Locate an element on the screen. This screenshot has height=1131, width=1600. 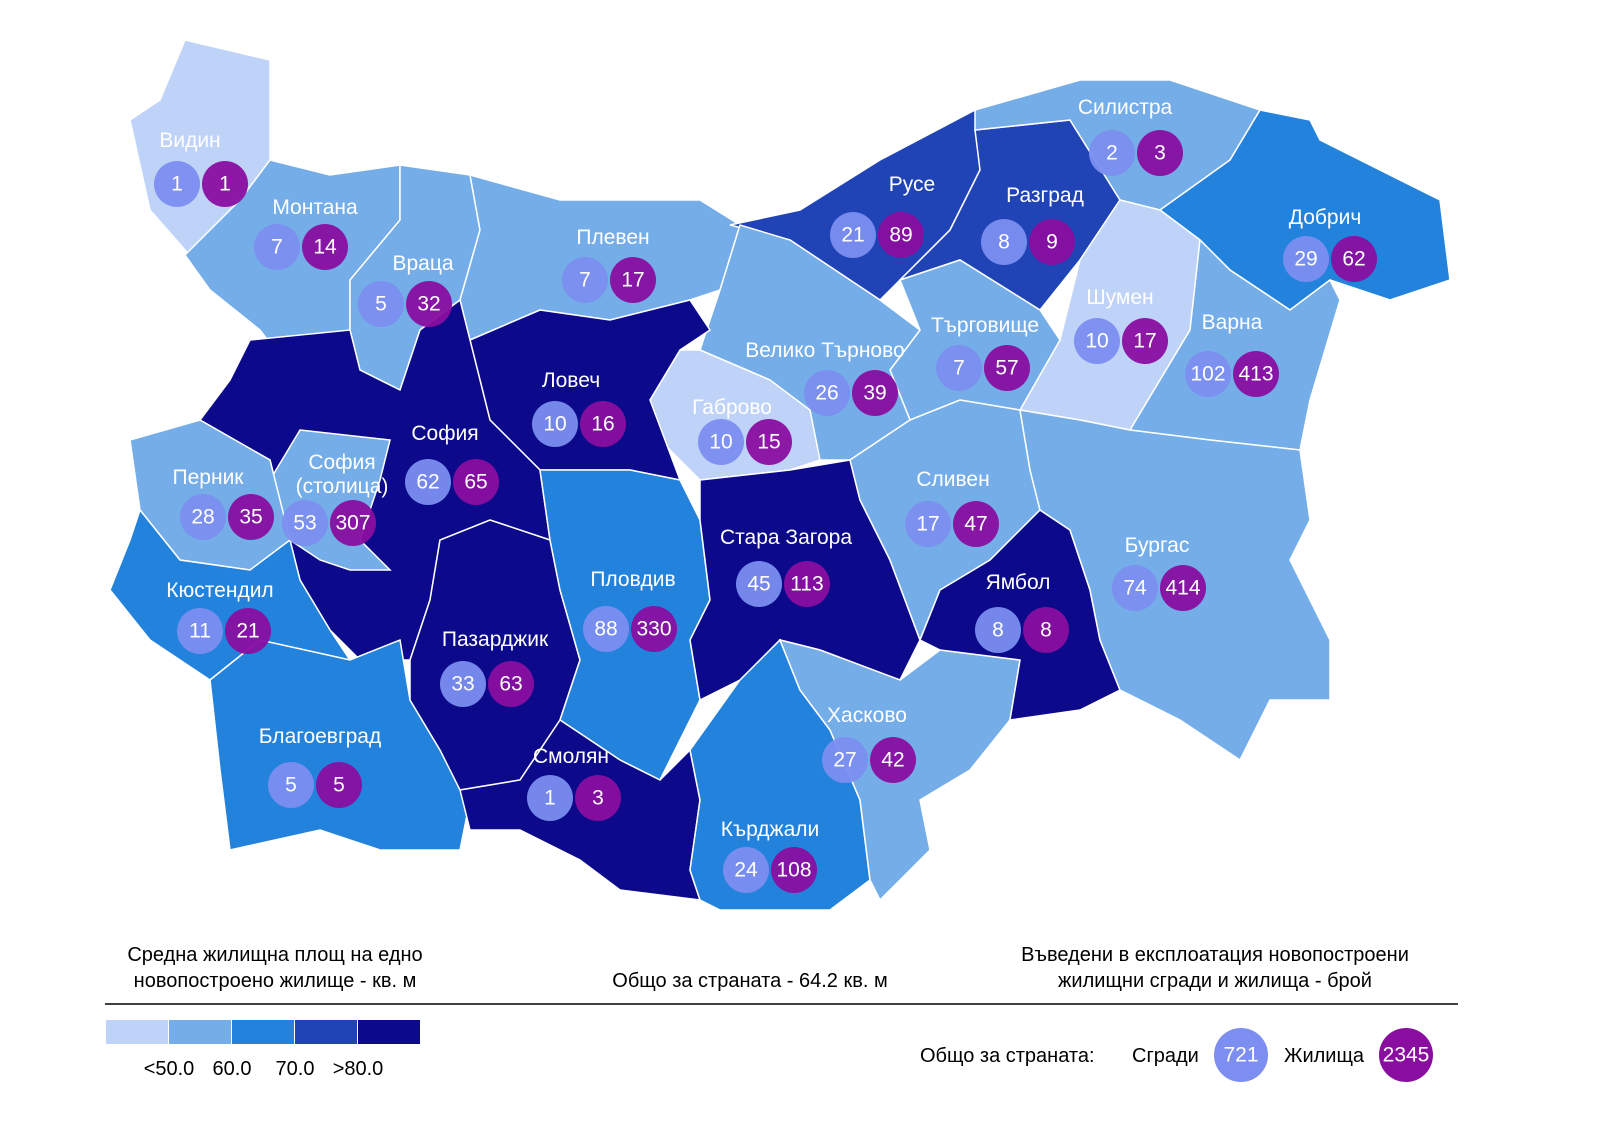
buildings-value: 29 is located at coordinates (1305, 259).